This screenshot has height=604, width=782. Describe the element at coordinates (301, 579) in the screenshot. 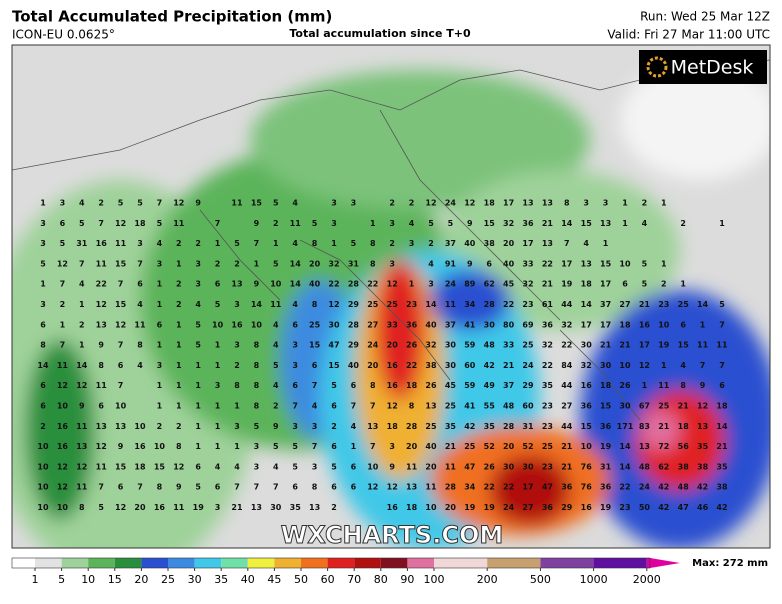

I see `legend-label: 50` at that location.